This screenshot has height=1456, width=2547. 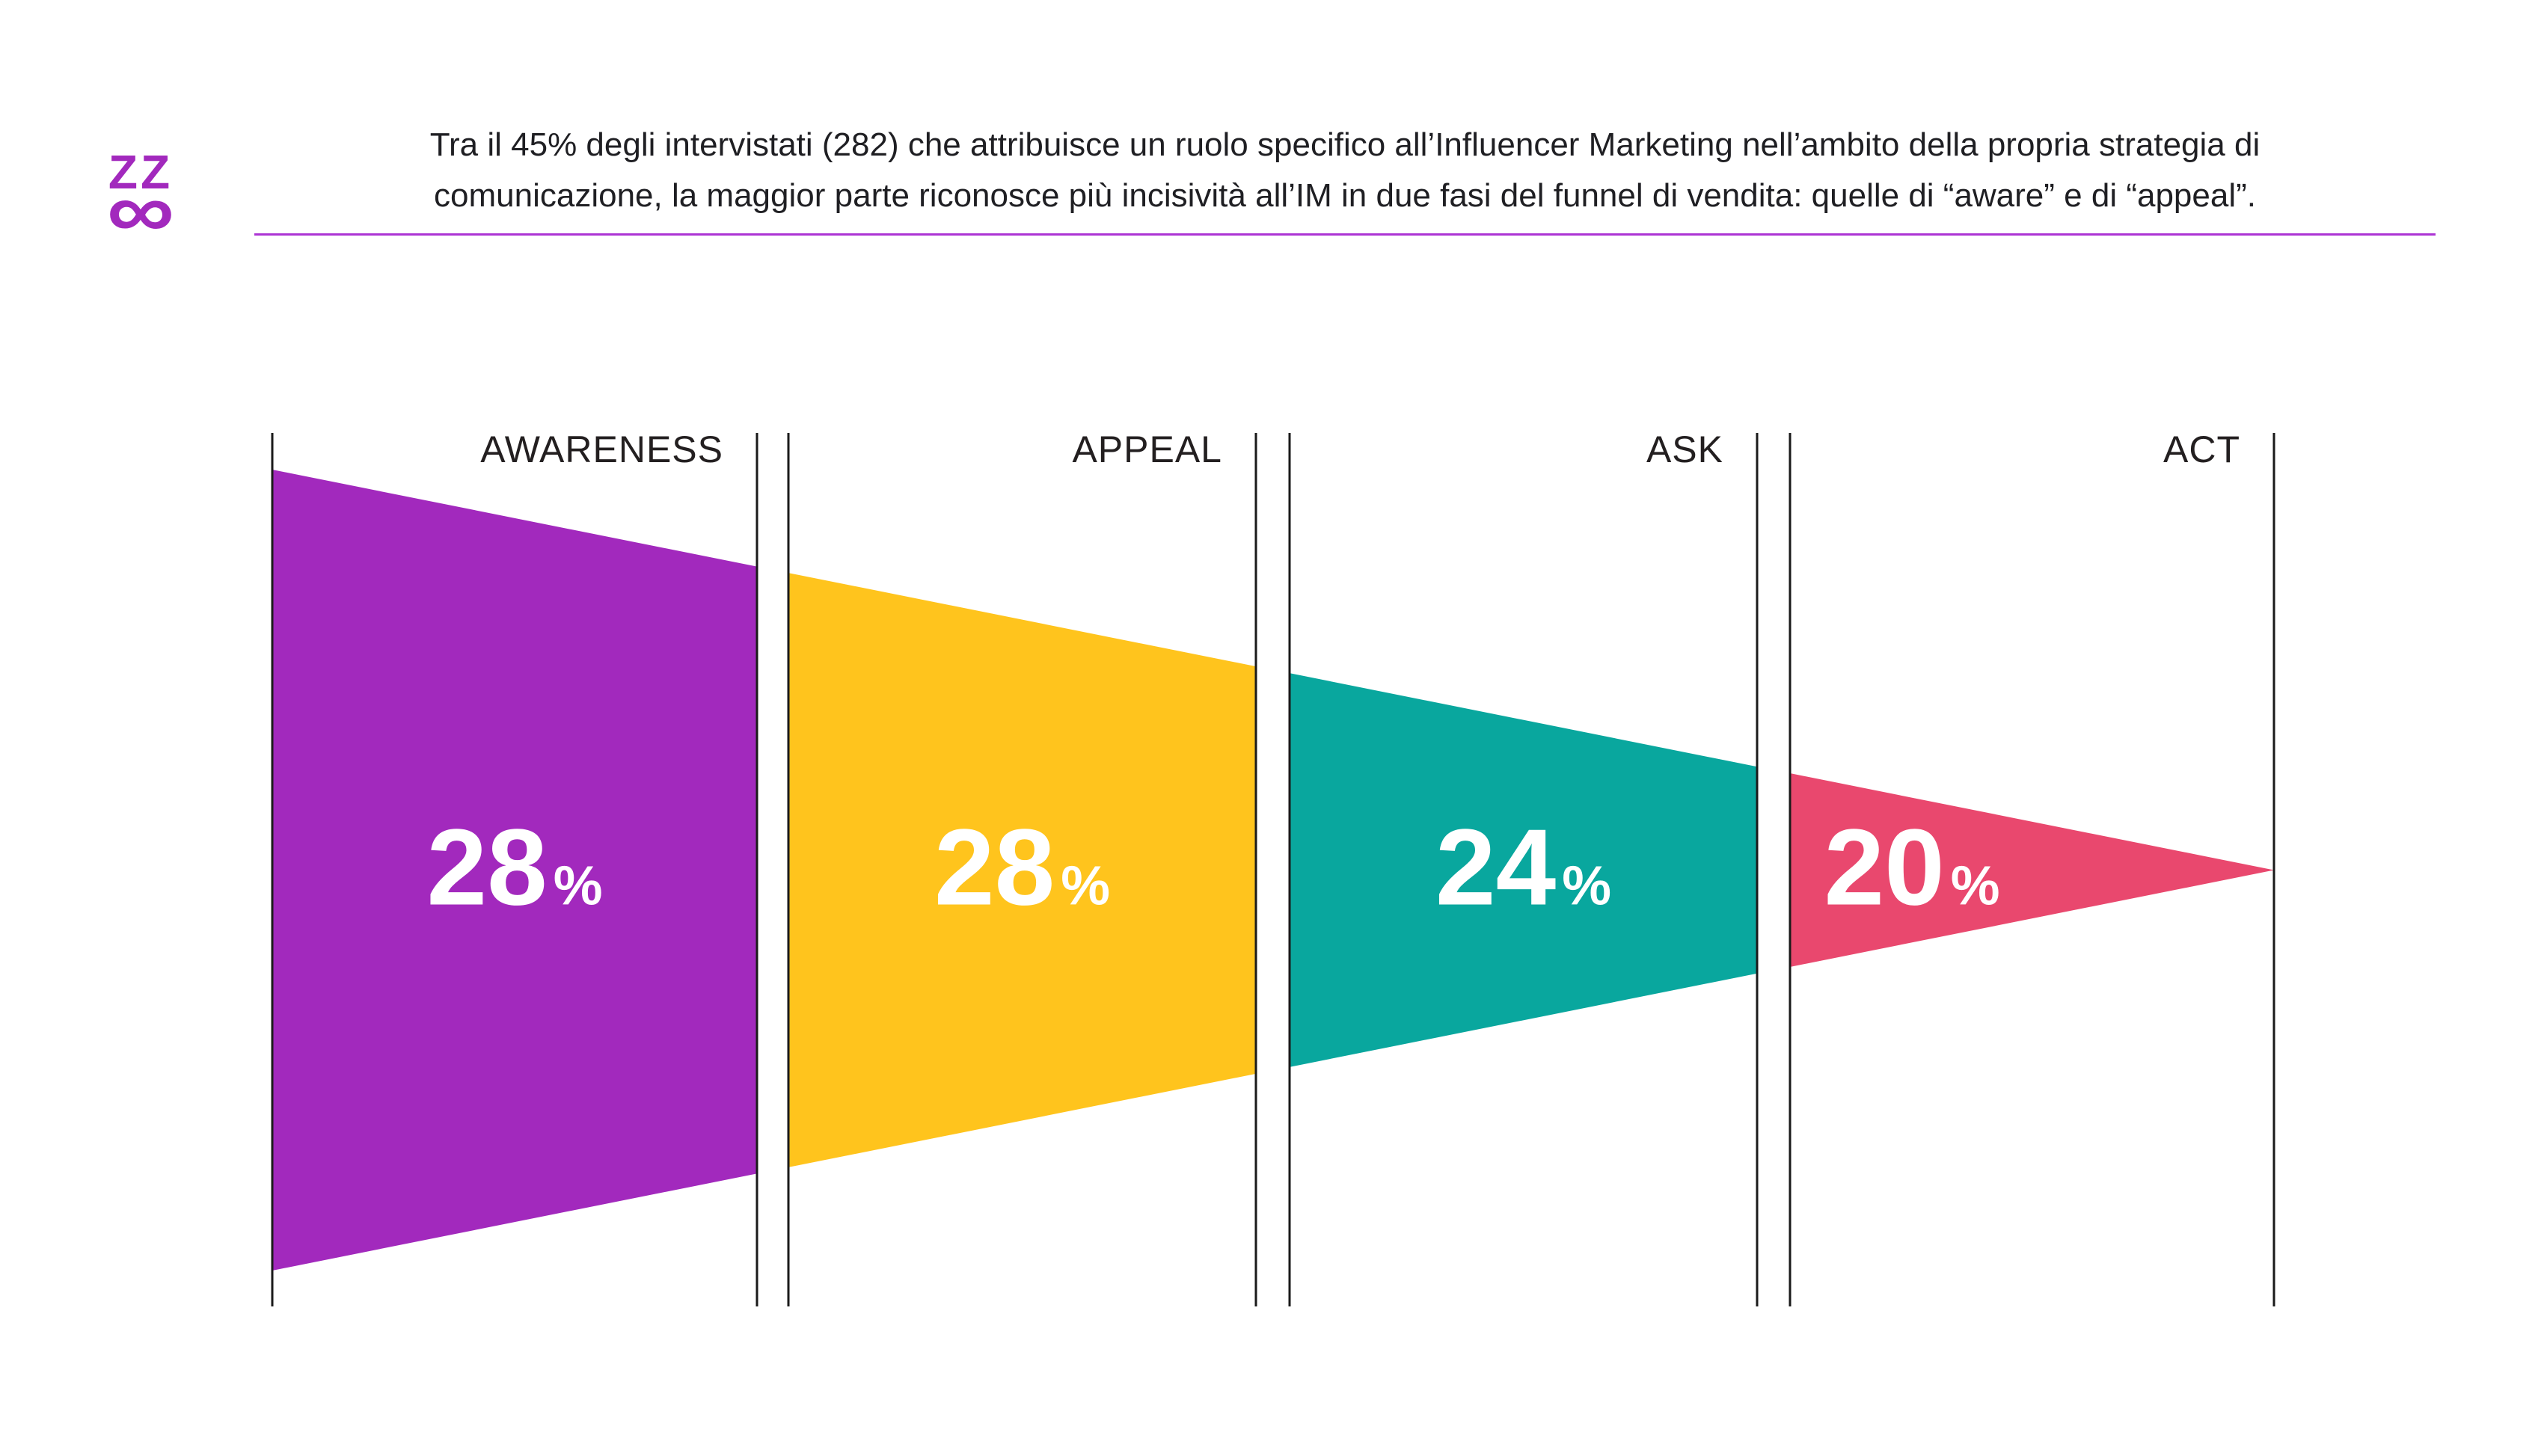 I want to click on stage-value-act: 20%, so click(x=1912, y=867).